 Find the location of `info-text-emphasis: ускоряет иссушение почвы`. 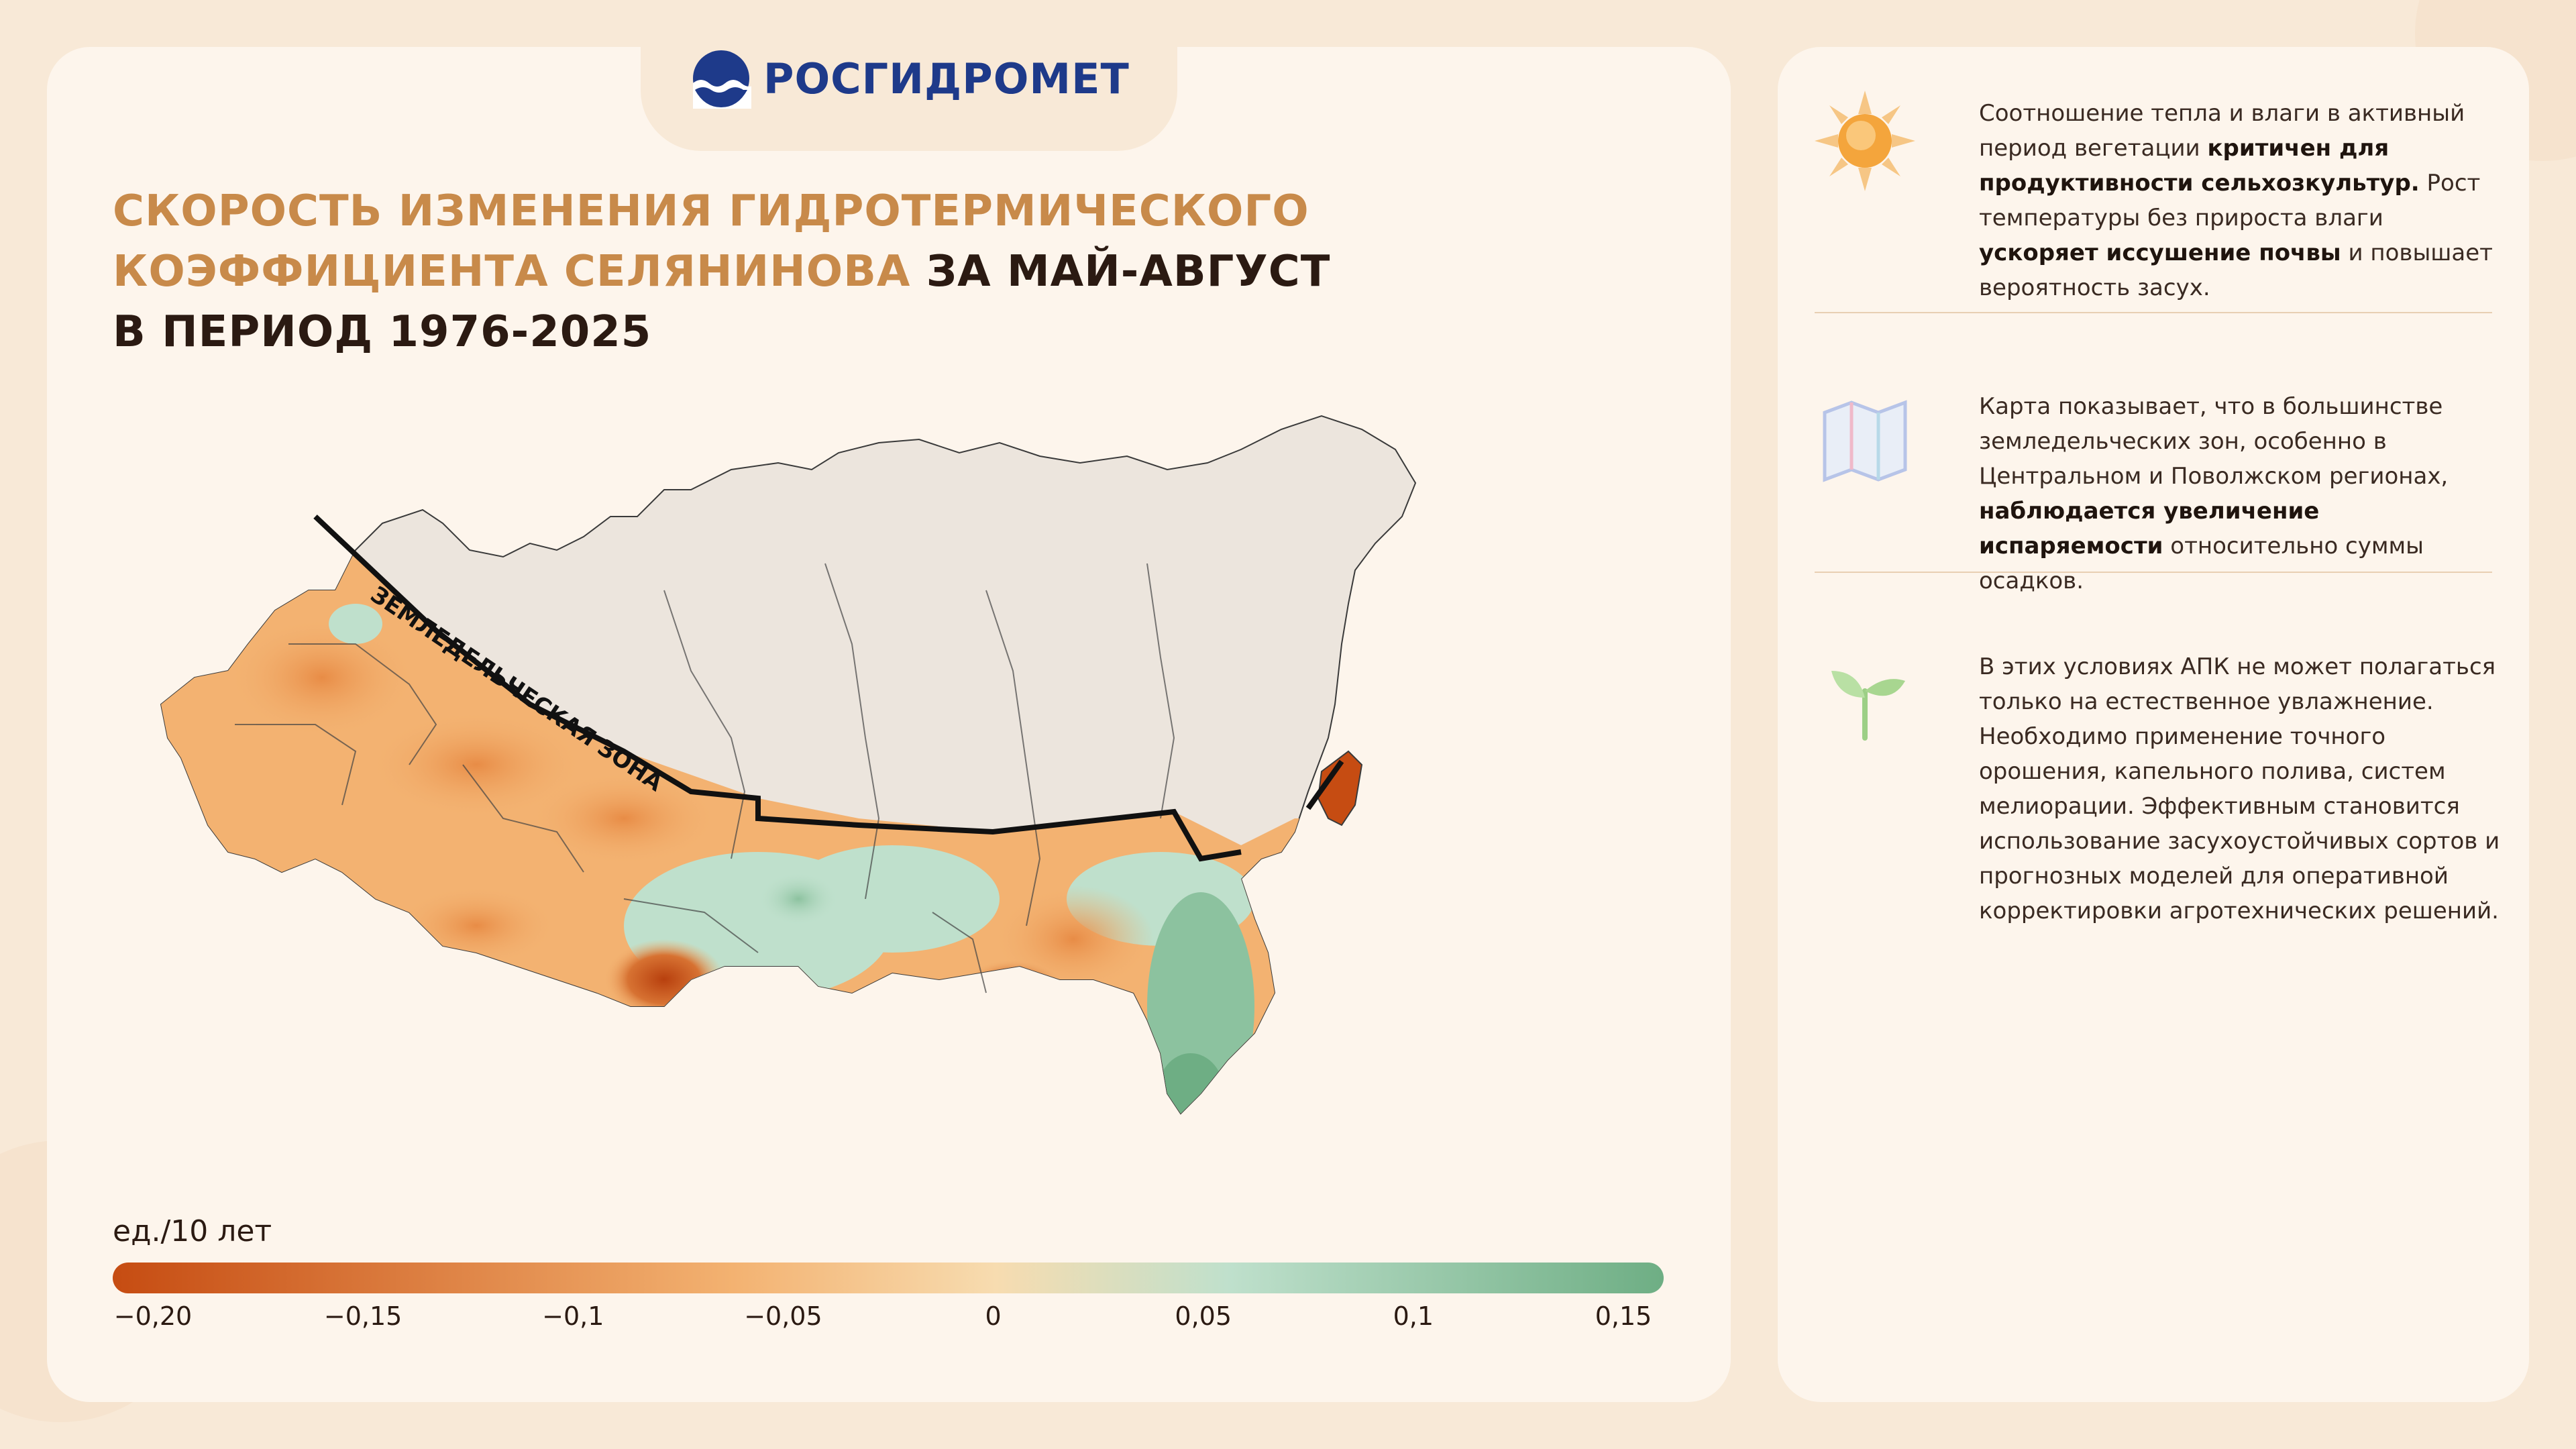

info-text-emphasis: ускоряет иссушение почвы is located at coordinates (2160, 252).